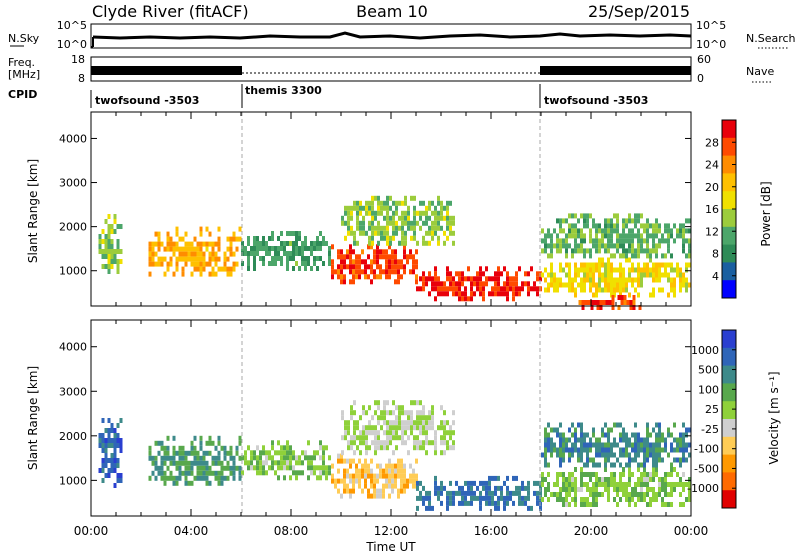  I want to click on velocity-ytick-label-1: 2000, so click(73, 436).